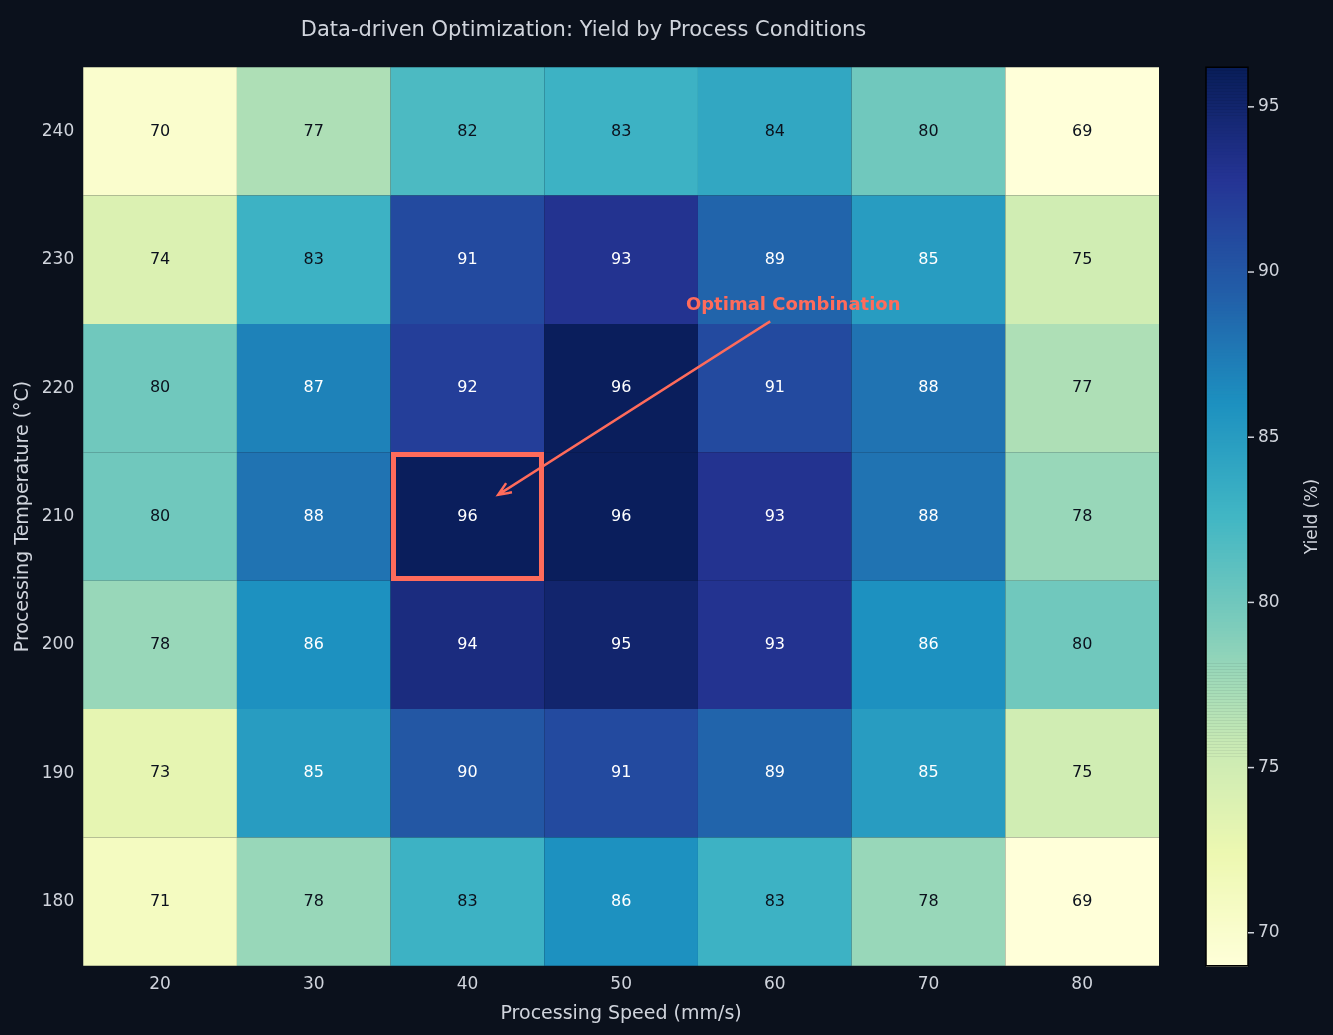 The width and height of the screenshot is (1333, 1035). Describe the element at coordinates (58, 386) in the screenshot. I see `y-tick-label: 220` at that location.